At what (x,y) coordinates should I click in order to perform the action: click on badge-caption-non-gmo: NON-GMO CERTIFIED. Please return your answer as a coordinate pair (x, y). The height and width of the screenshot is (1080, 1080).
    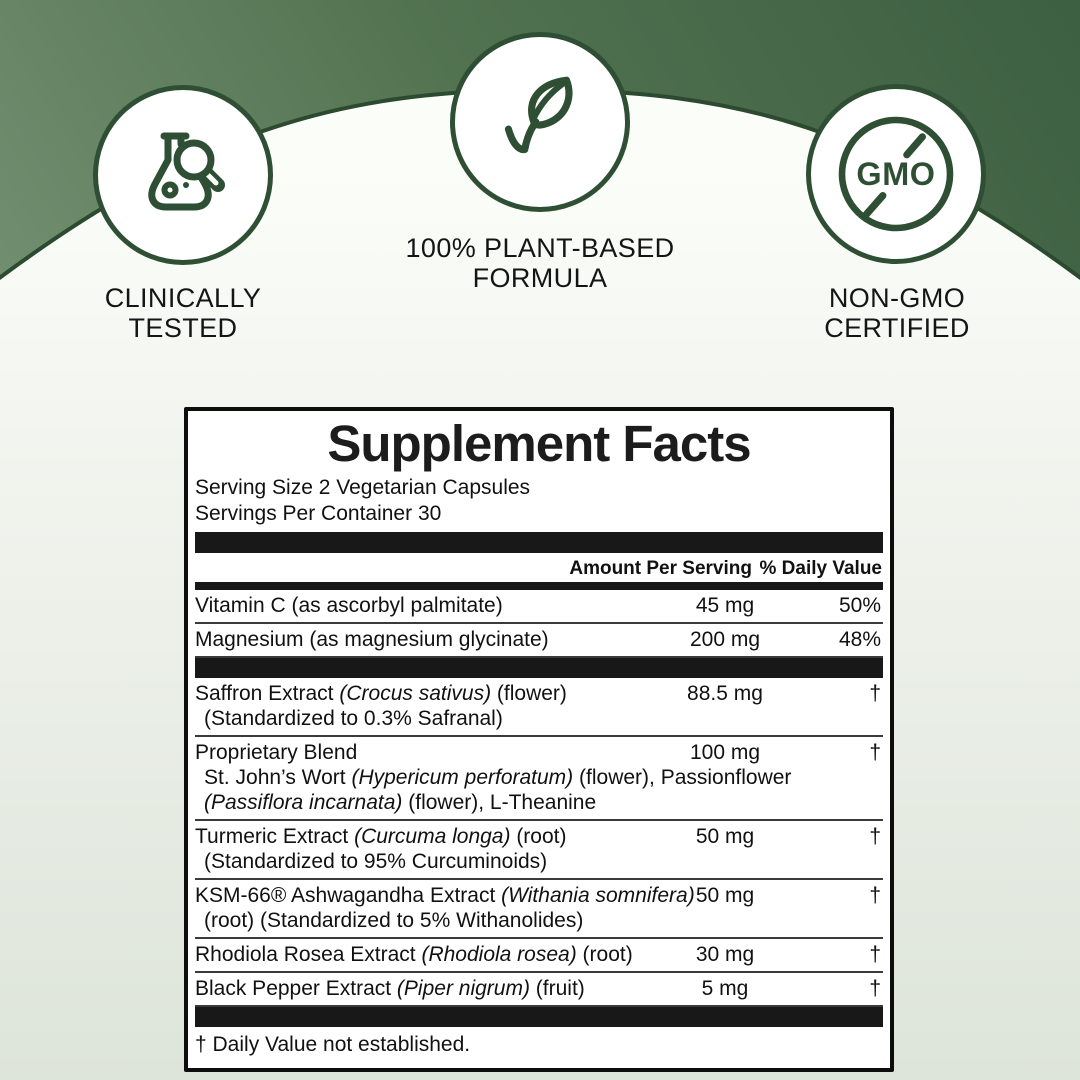
    Looking at the image, I should click on (897, 313).